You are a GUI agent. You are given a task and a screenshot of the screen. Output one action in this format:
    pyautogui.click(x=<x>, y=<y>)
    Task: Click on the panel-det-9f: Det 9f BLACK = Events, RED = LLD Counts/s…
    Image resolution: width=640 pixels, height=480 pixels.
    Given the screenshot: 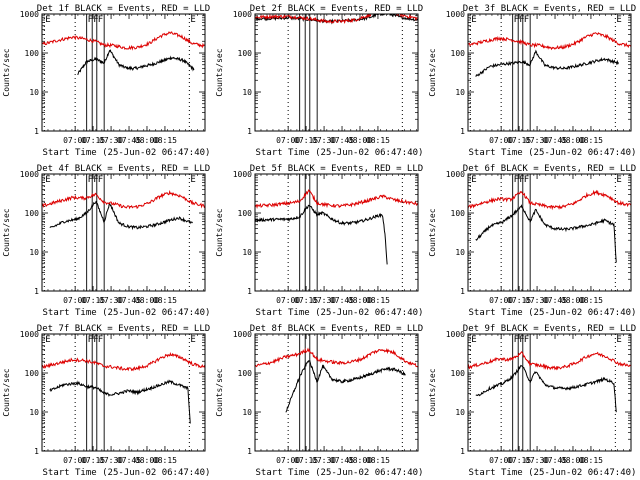 What is the action you would take?
    pyautogui.click(x=532, y=401)
    